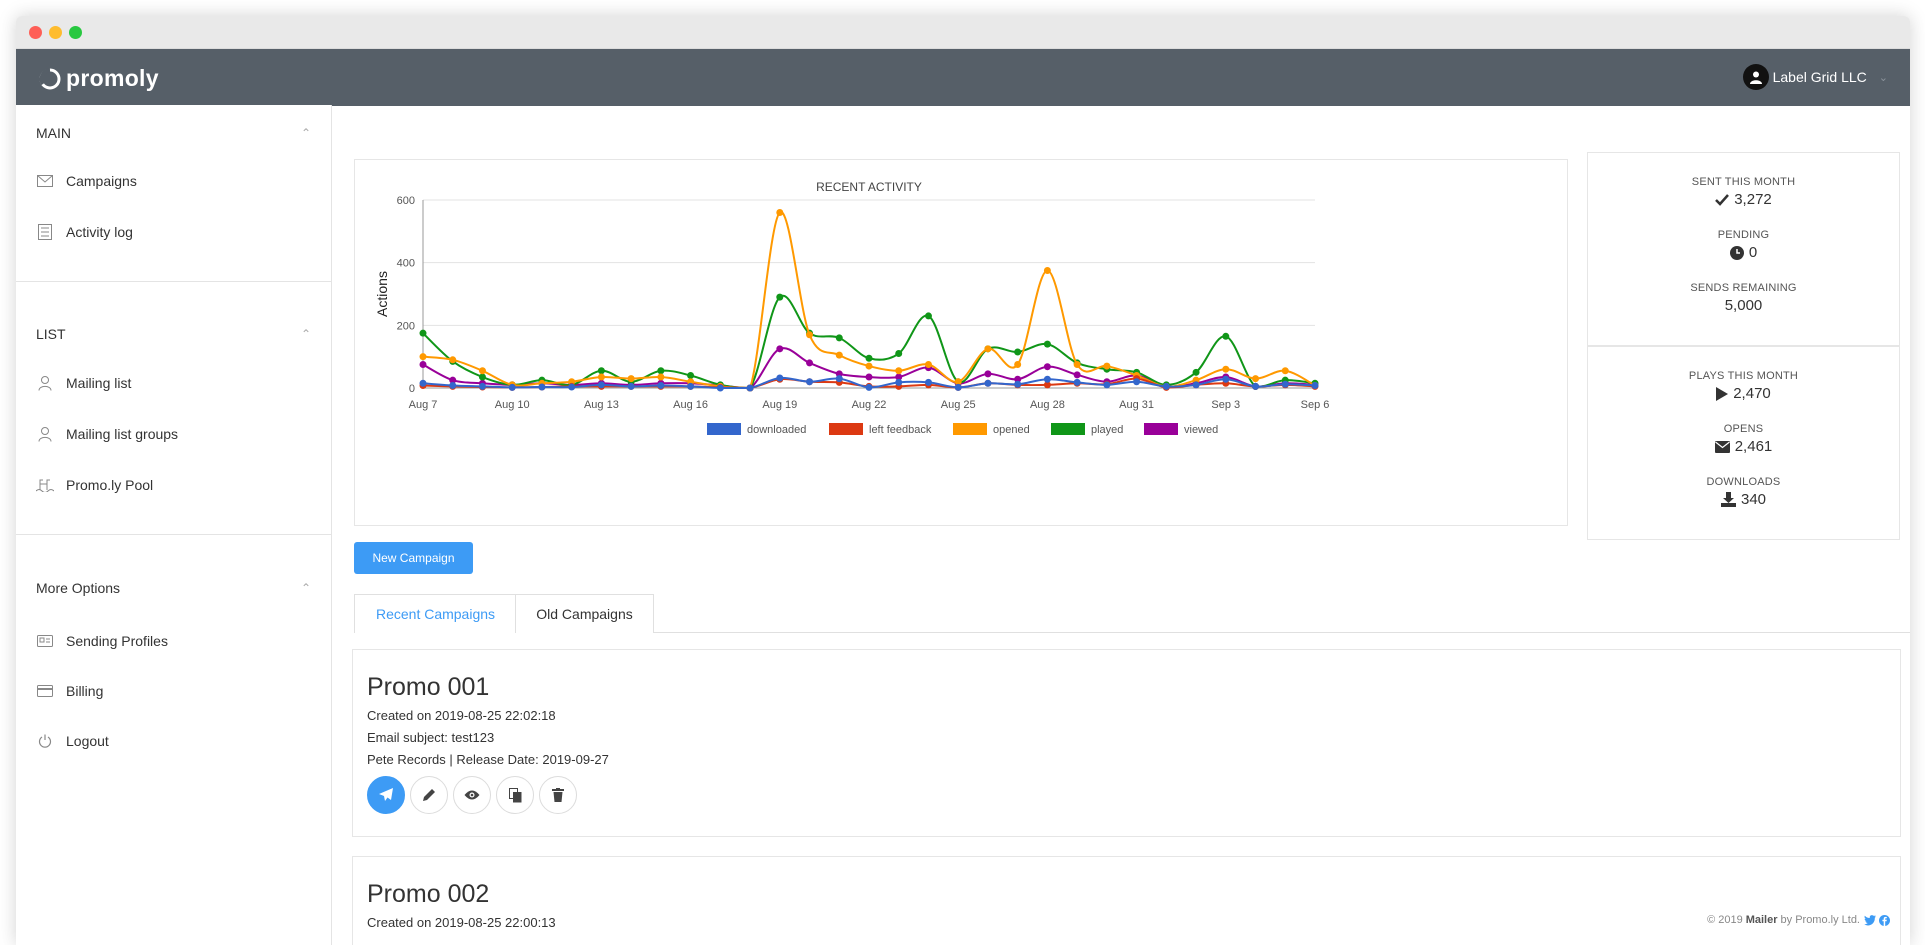  Describe the element at coordinates (45, 741) in the screenshot. I see `power-icon` at that location.